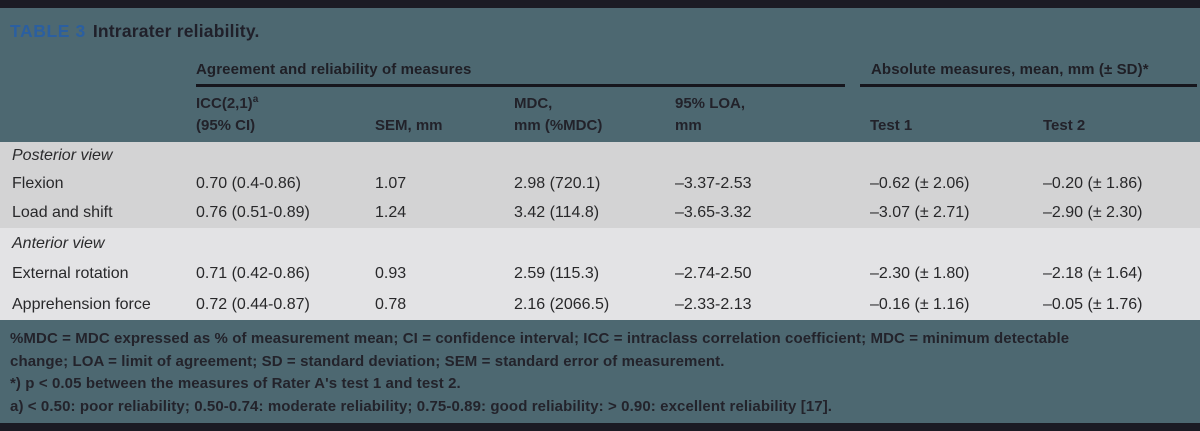  Describe the element at coordinates (48, 31) in the screenshot. I see `table-number-label: TABLE 3` at that location.